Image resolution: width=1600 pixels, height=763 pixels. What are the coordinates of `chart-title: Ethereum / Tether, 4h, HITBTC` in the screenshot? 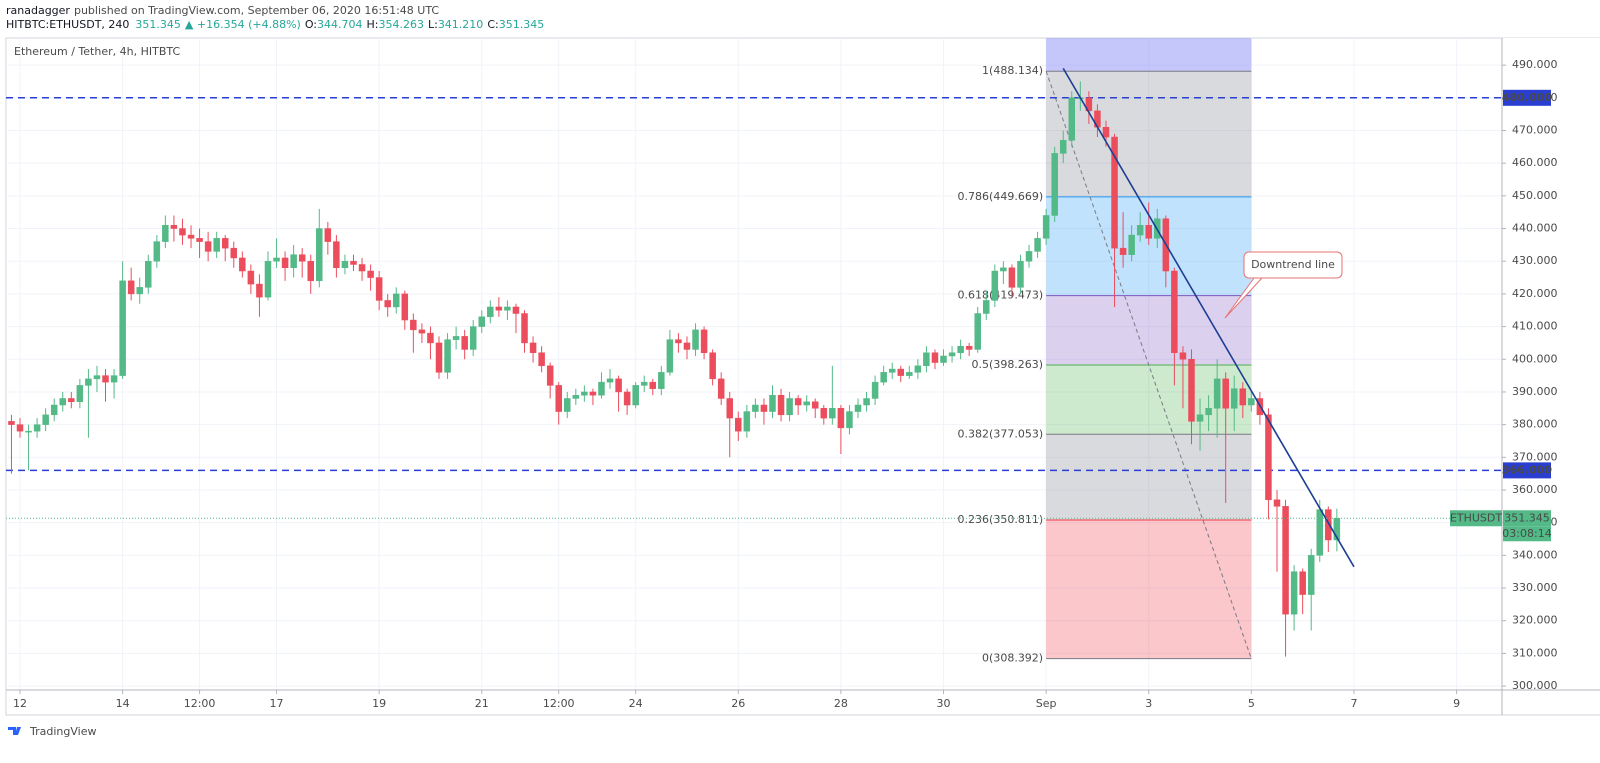 It's located at (97, 51).